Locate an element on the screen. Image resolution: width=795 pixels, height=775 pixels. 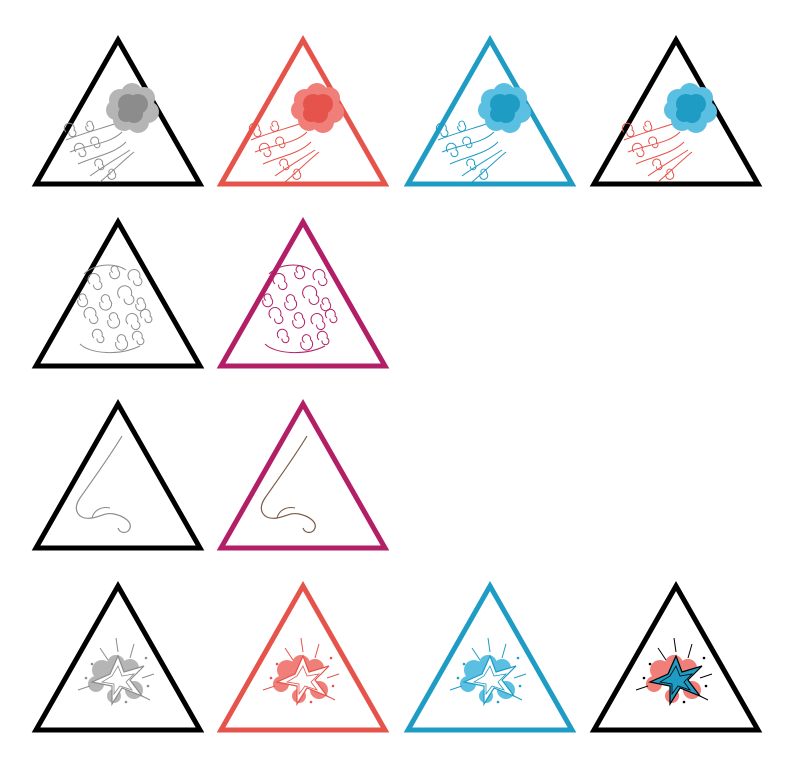
nose-icon is located at coordinates (103, 484).